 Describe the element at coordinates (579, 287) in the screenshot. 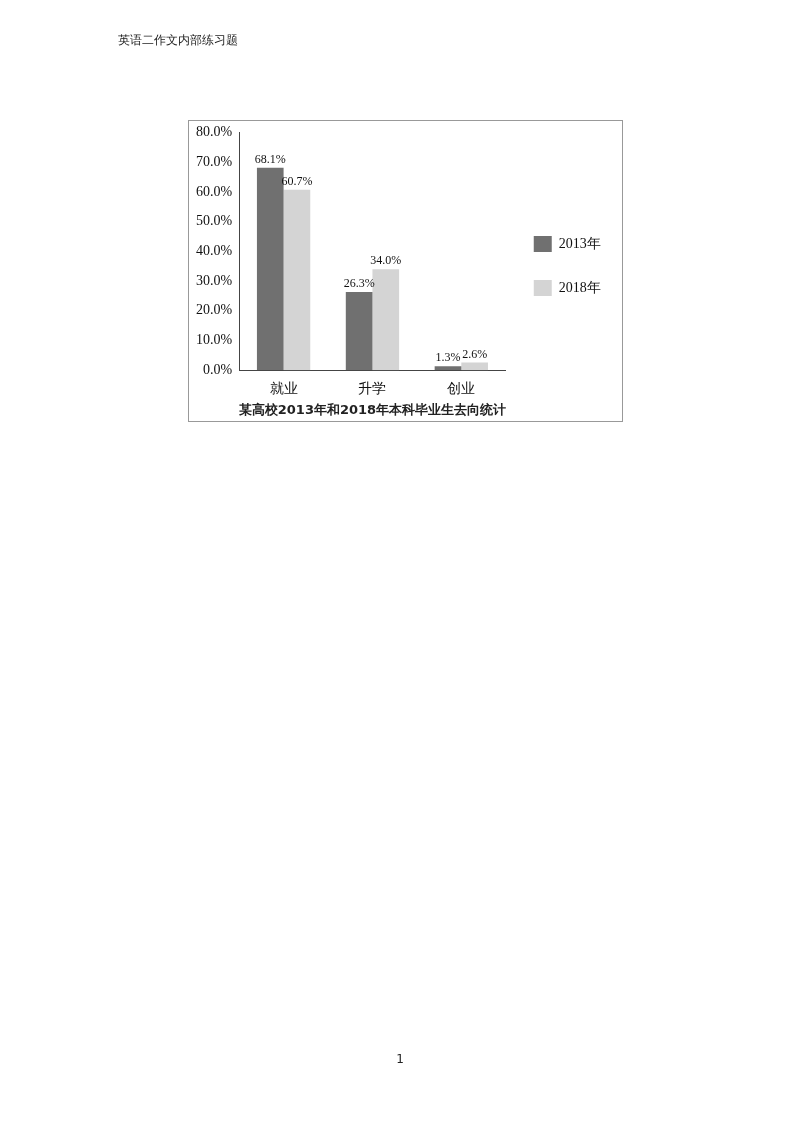

I see `legend-label: 2018年` at that location.